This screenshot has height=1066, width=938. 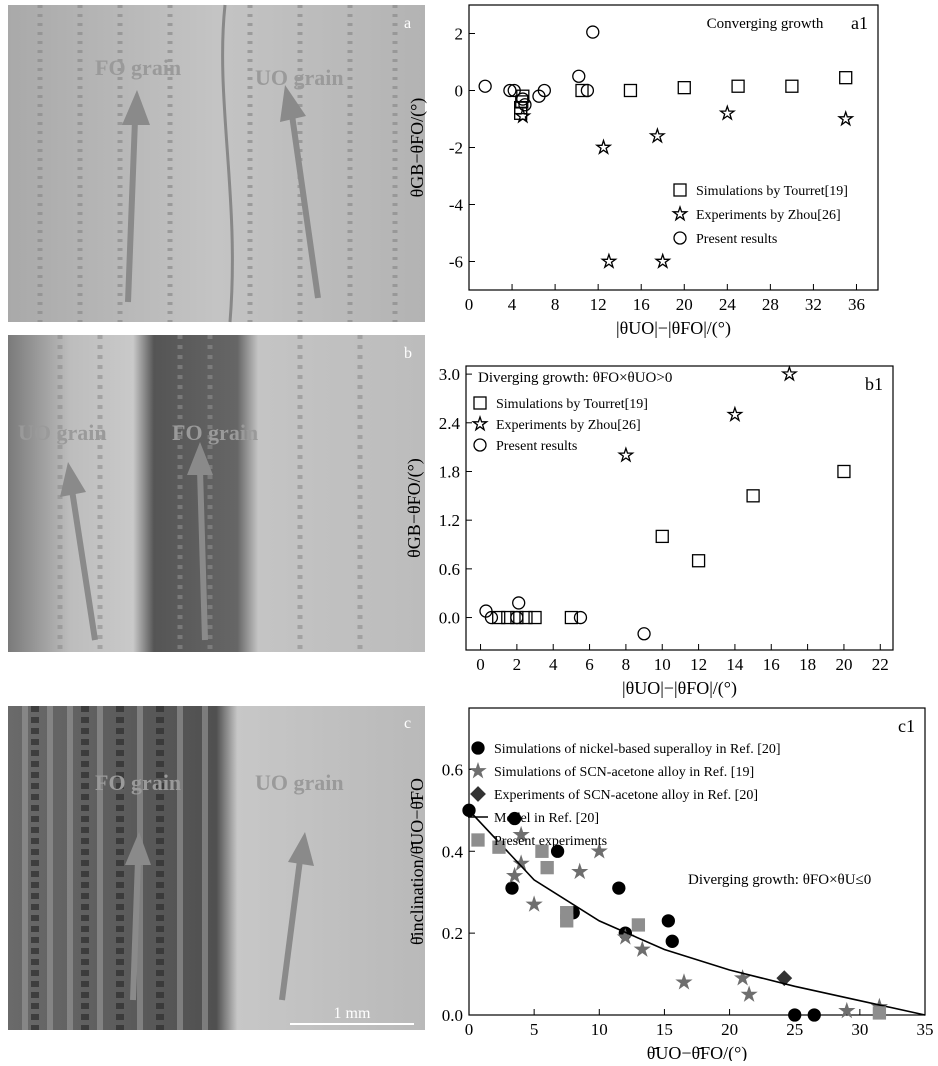 What do you see at coordinates (768, 215) in the screenshot?
I see `legend-label: Experiments by Zhou[26]` at bounding box center [768, 215].